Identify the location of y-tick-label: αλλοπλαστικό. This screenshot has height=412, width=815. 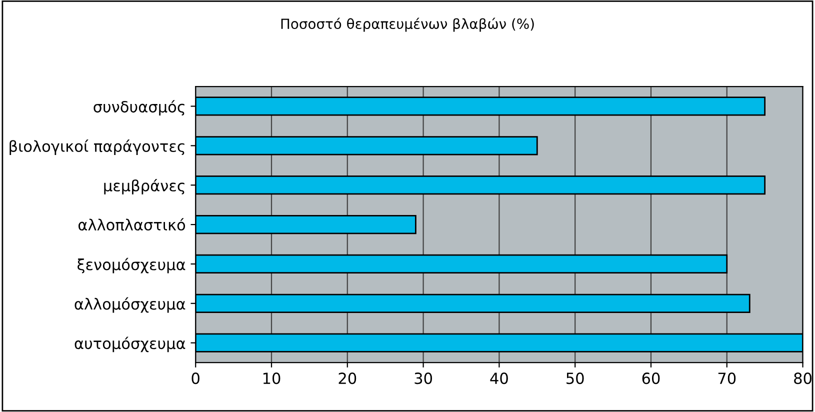
(132, 224).